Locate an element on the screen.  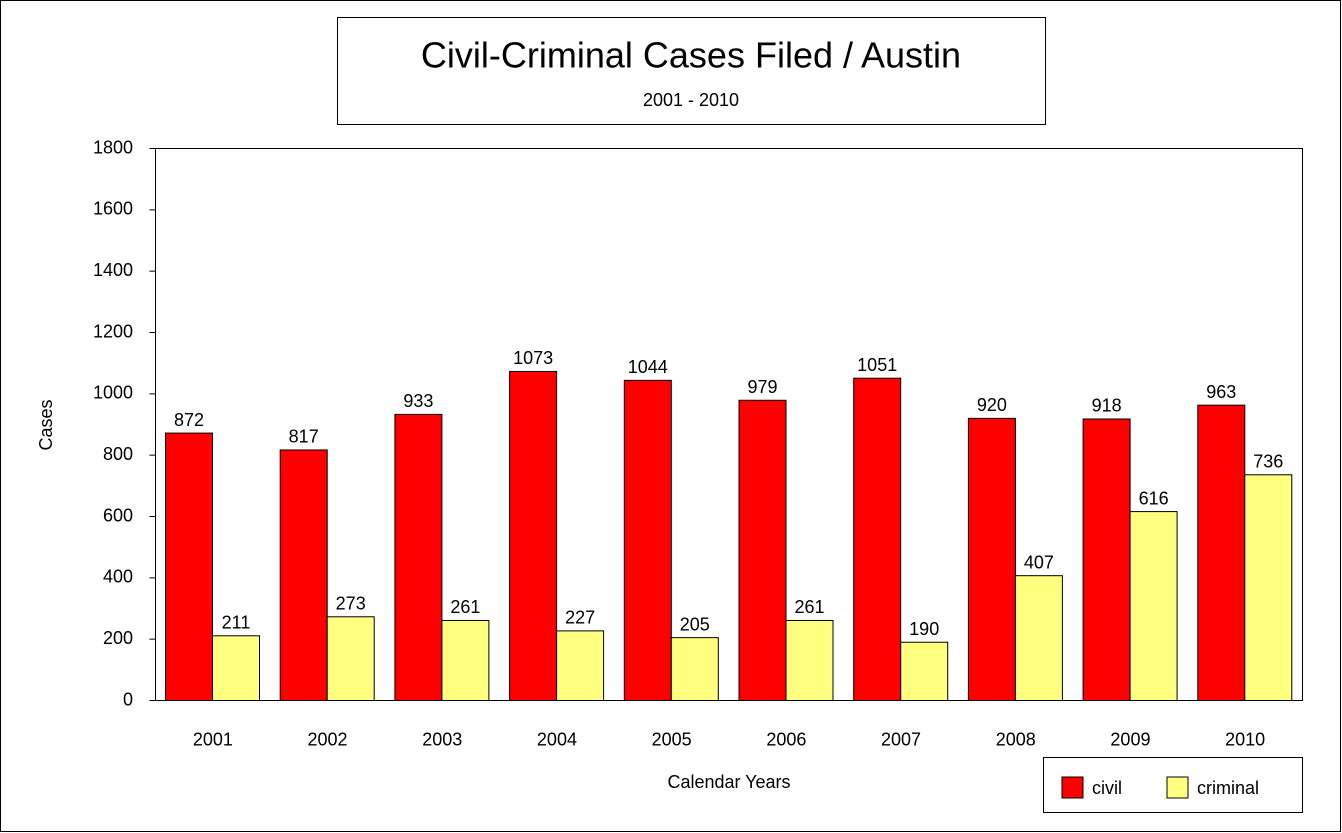
y-tick-label: 1400 is located at coordinates (113, 270).